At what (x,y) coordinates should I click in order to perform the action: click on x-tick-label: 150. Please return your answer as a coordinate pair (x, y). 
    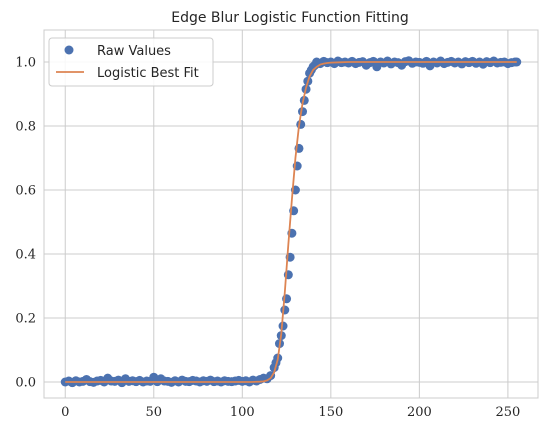
    Looking at the image, I should click on (330, 412).